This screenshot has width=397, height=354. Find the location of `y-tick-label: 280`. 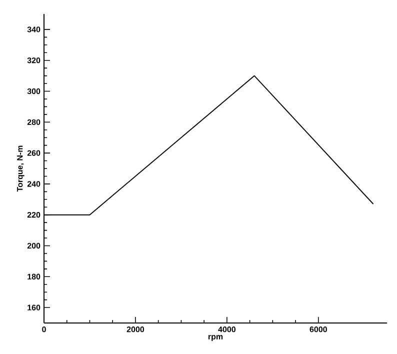

y-tick-label: 280 is located at coordinates (33, 122).